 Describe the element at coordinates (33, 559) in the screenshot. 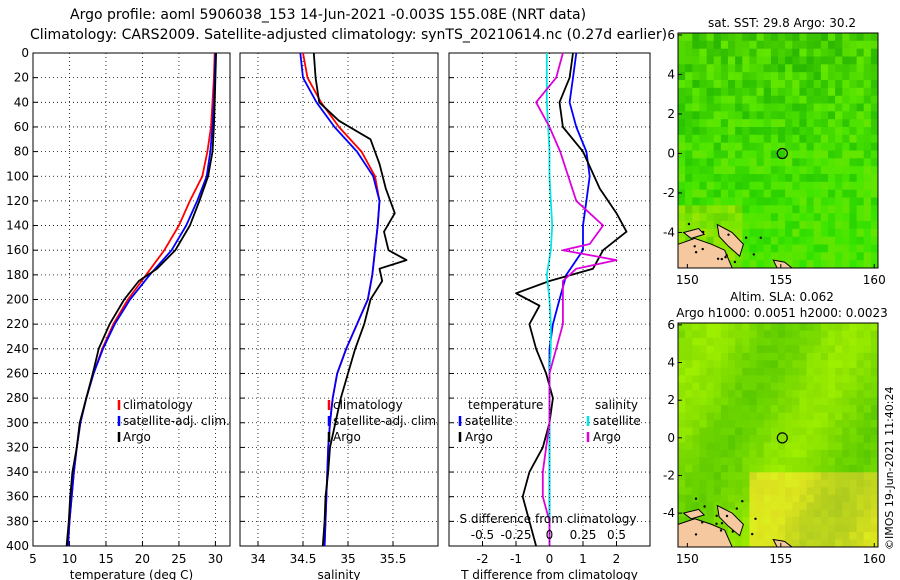

I see `temperature-xtick-label: 5` at that location.